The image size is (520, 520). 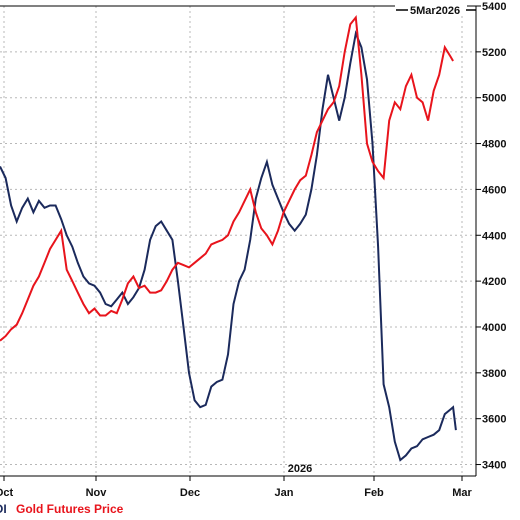 I want to click on y-tick-label: 4200, so click(x=494, y=282).